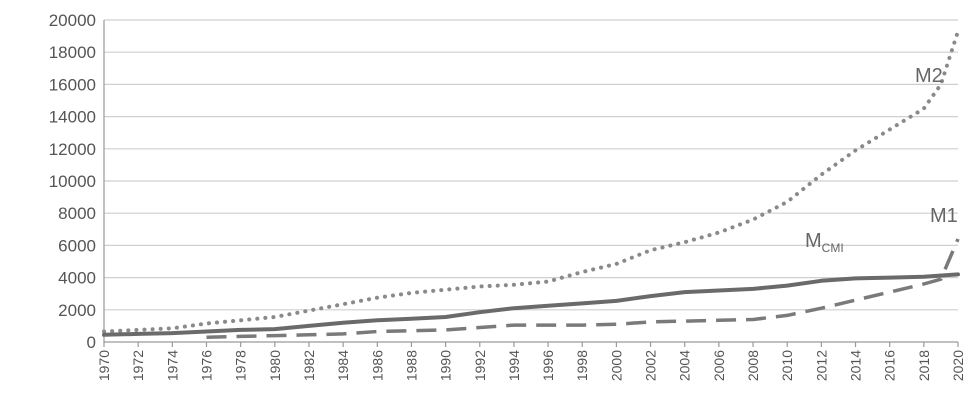 This screenshot has width=972, height=410. What do you see at coordinates (72, 117) in the screenshot?
I see `y-tick-label: 14000` at bounding box center [72, 117].